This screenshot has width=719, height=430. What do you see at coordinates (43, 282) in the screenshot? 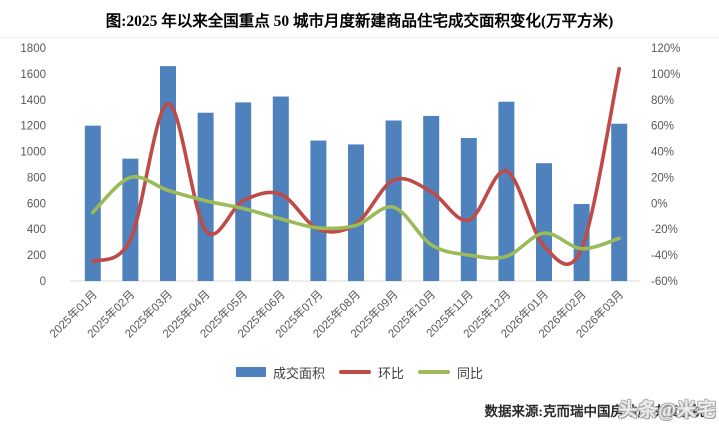
I see `svg-text: 0` at bounding box center [43, 282].